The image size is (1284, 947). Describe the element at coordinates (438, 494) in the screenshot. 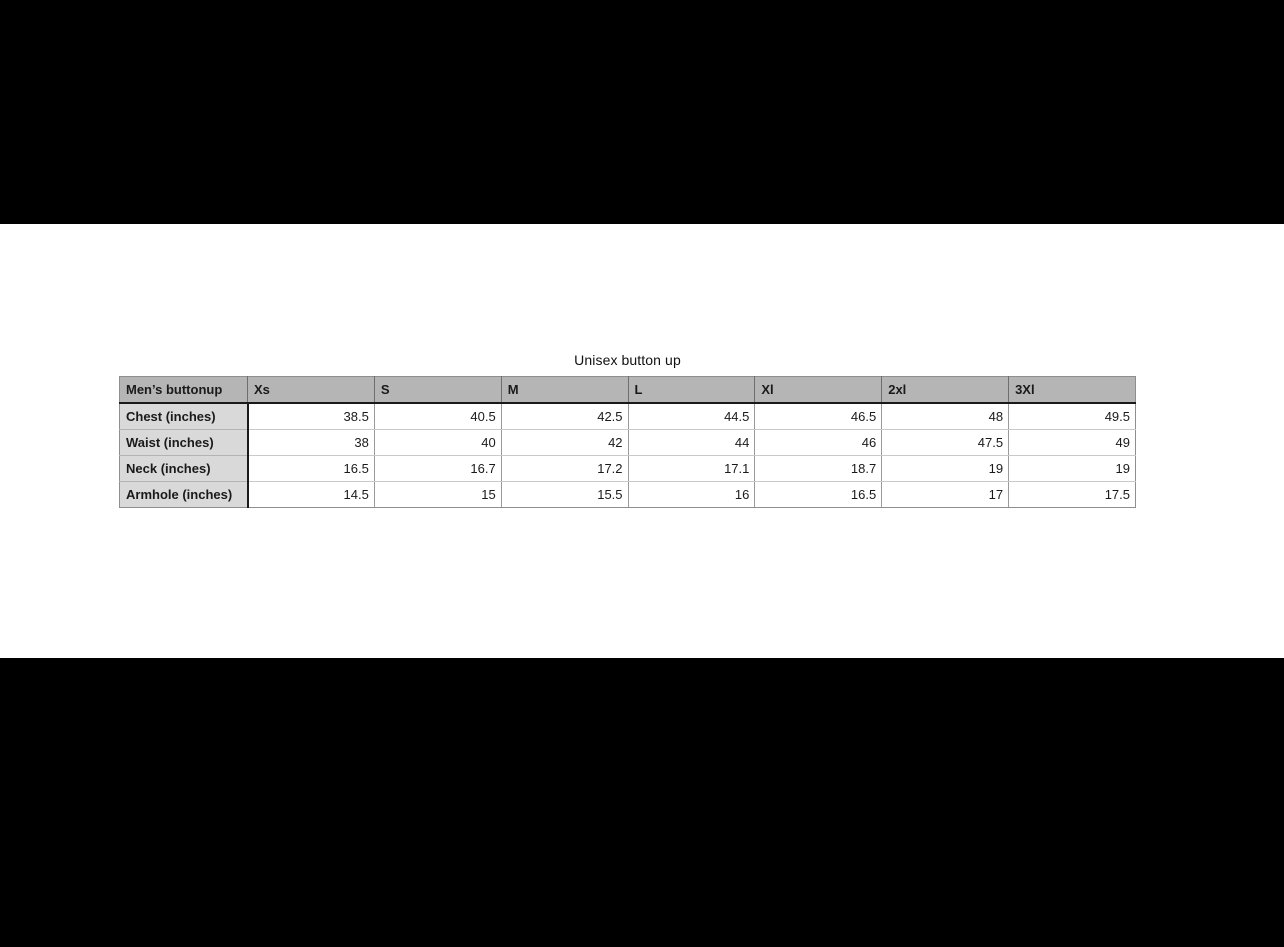

I see `value-cell: 15` at that location.